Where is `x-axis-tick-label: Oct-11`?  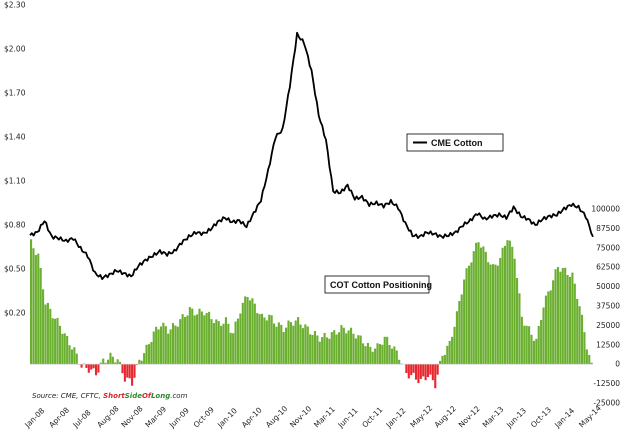
x-axis-tick-label: Oct-11 is located at coordinates (372, 417).